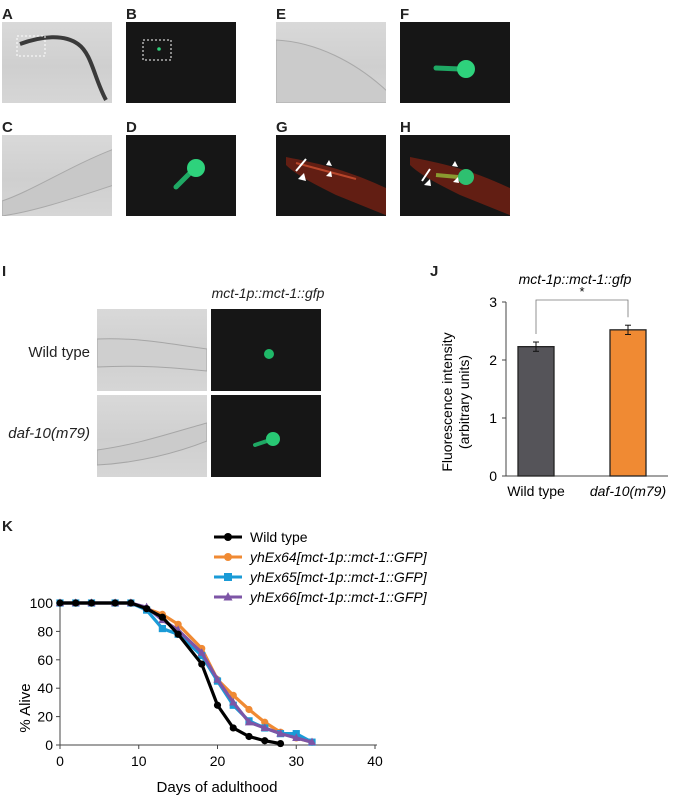  I want to click on worm-whole-image, so click(62, 68).